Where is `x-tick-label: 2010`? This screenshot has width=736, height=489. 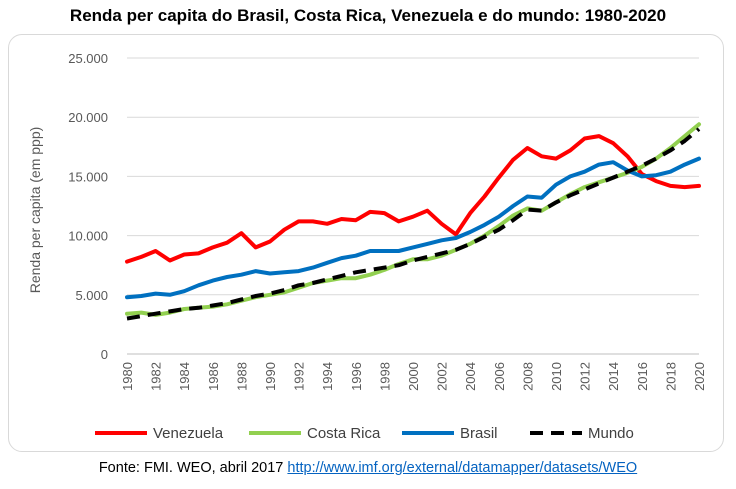 x-tick-label: 2010 is located at coordinates (556, 376).